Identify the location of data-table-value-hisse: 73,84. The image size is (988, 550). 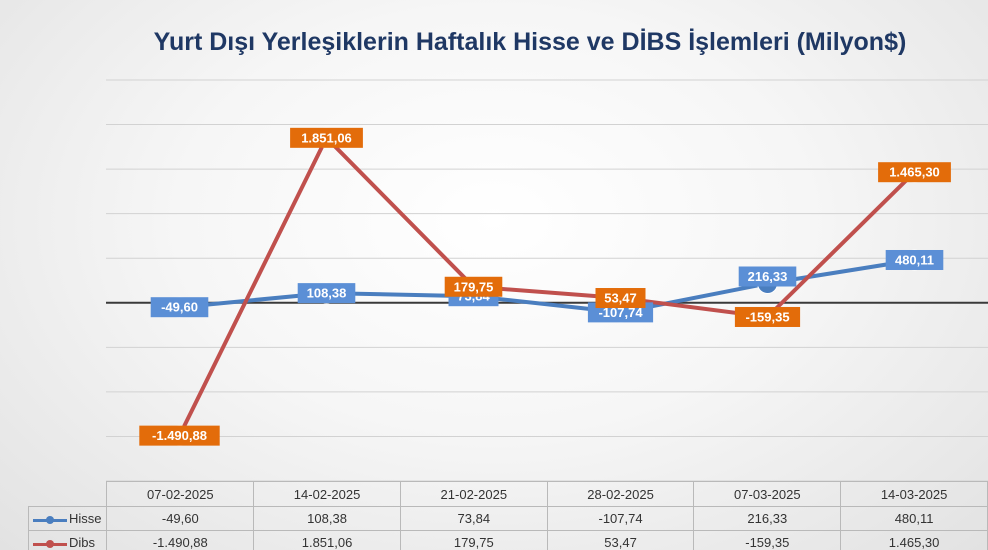
(473, 518).